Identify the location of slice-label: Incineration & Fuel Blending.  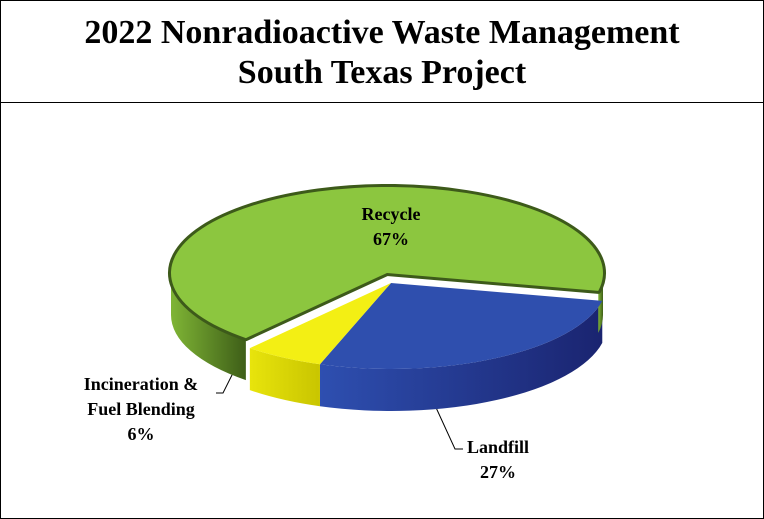
(141, 396).